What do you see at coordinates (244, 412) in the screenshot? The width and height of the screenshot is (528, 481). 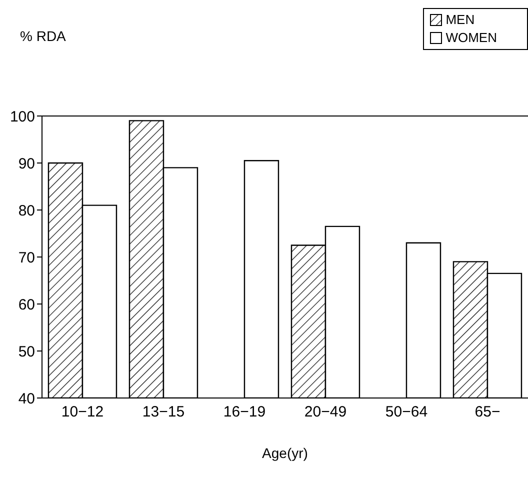 I see `x-tick-label: 16−19` at bounding box center [244, 412].